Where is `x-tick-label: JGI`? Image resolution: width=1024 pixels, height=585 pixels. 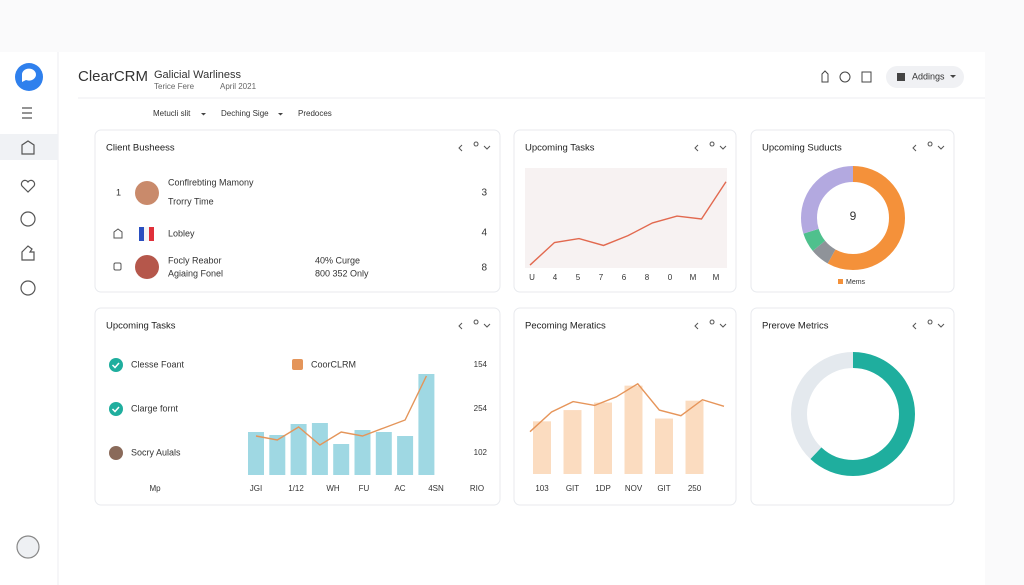 x-tick-label: JGI is located at coordinates (256, 488).